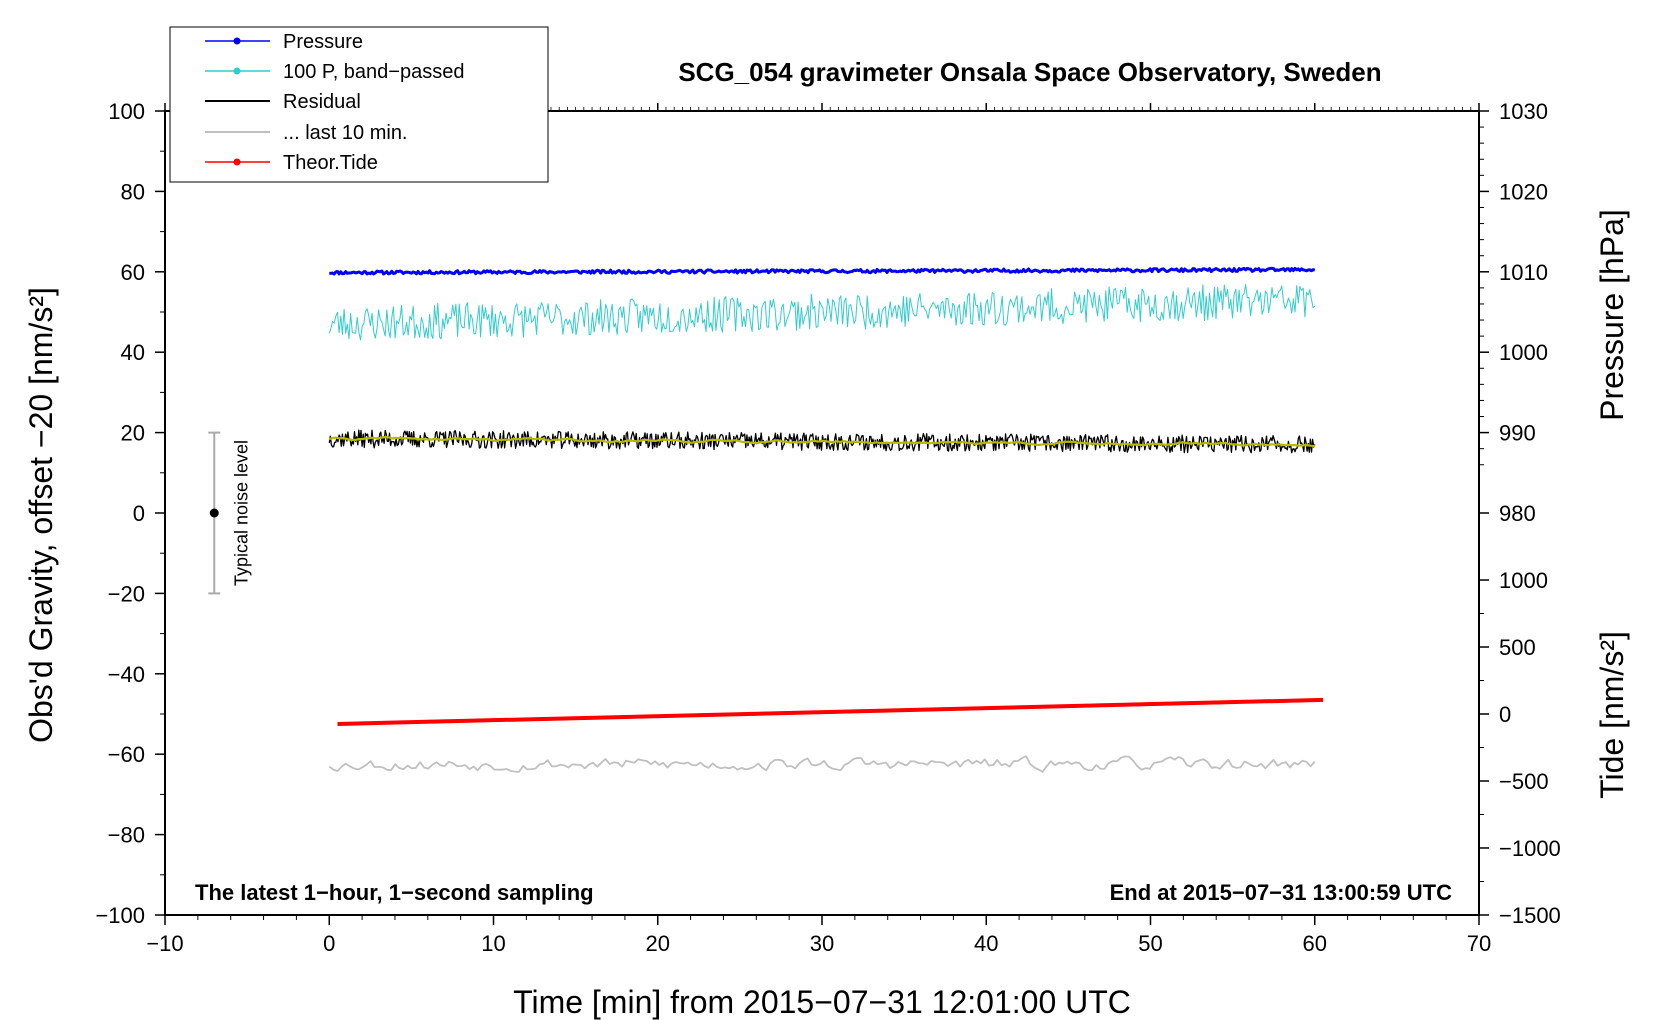  I want to click on x-tick-label: −10, so click(164, 943).